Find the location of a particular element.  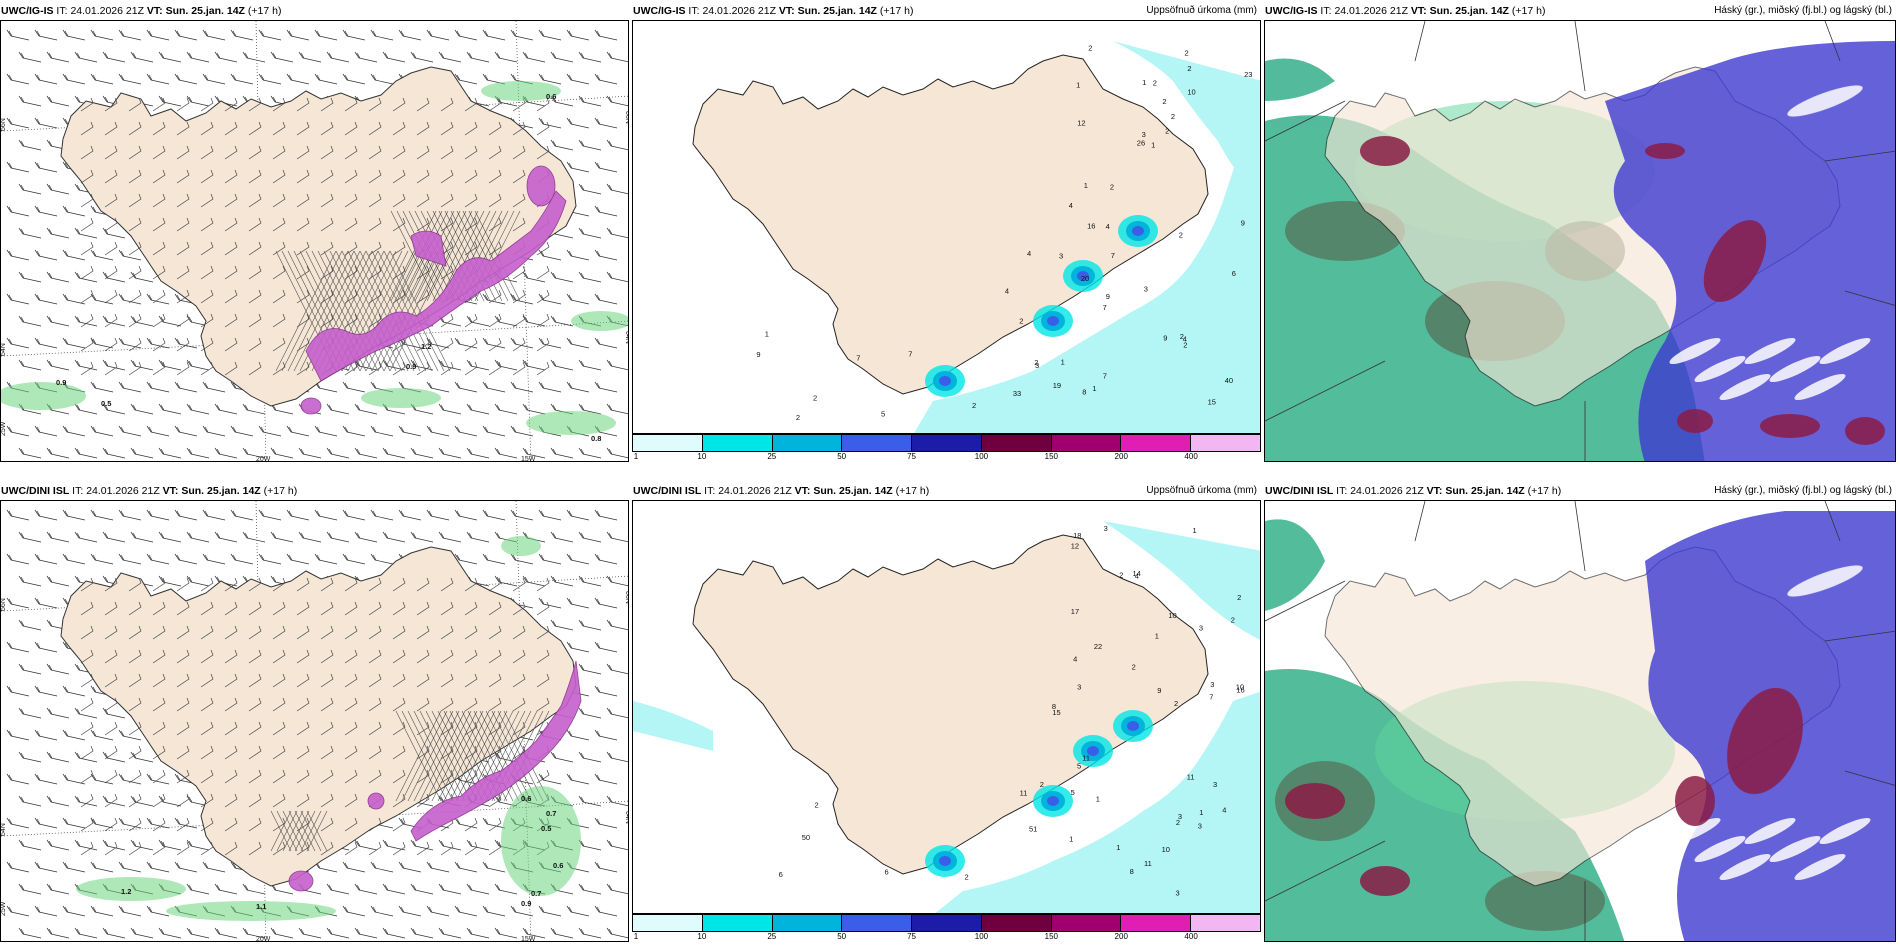

colorbar-tick: 100 is located at coordinates (981, 456).